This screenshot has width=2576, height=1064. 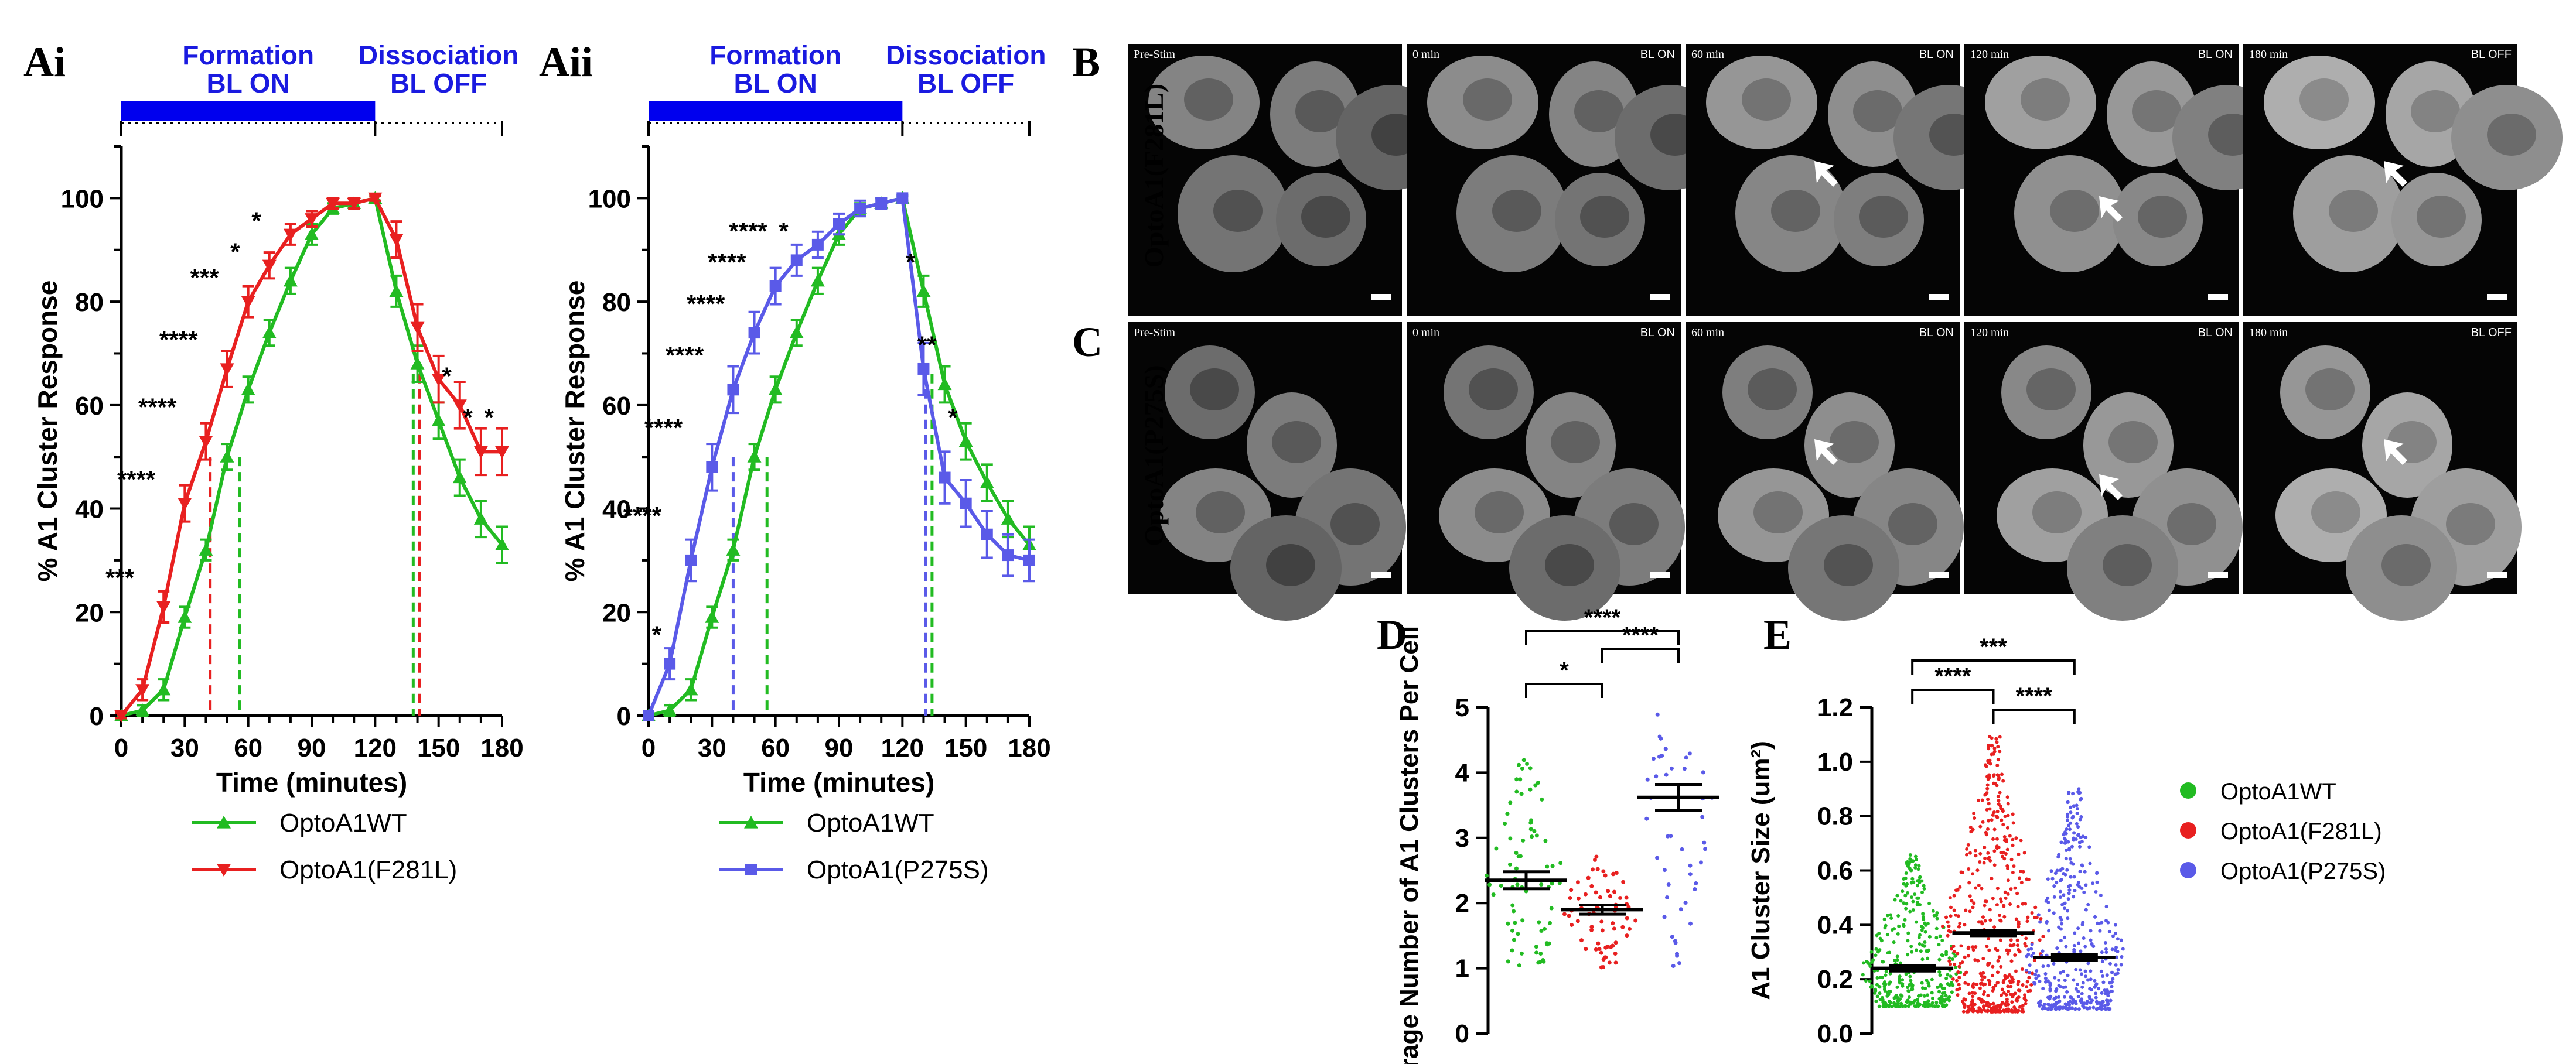 I want to click on y-tick-label: 1.0, so click(x=1835, y=762).